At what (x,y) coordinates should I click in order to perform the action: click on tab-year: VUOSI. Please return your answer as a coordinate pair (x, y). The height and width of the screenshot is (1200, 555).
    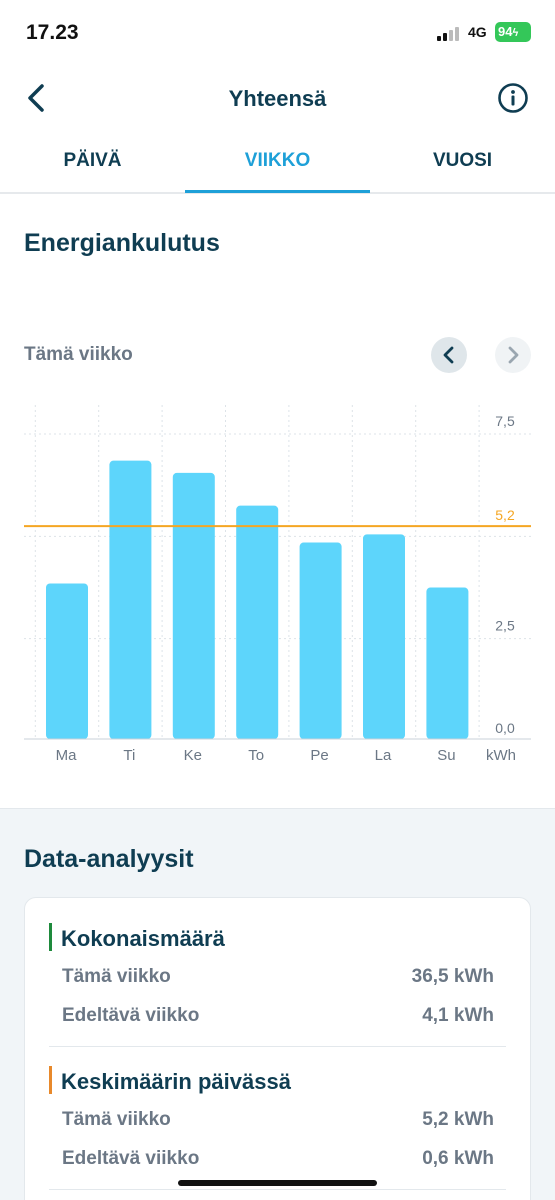
    Looking at the image, I should click on (462, 160).